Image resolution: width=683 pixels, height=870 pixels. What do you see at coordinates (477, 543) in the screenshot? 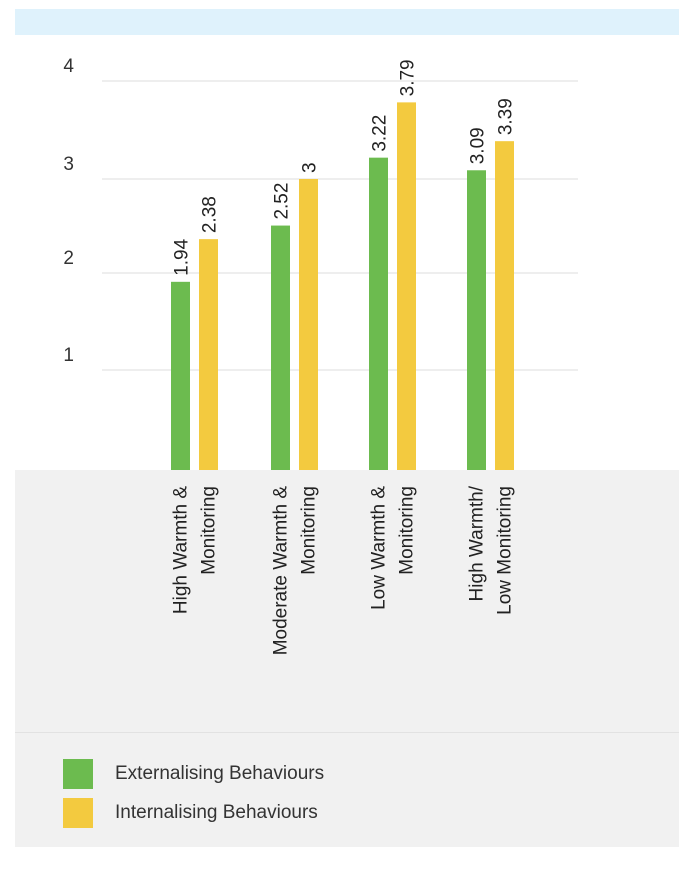
I see `category-label-3-line-0: High Warmth/` at bounding box center [477, 543].